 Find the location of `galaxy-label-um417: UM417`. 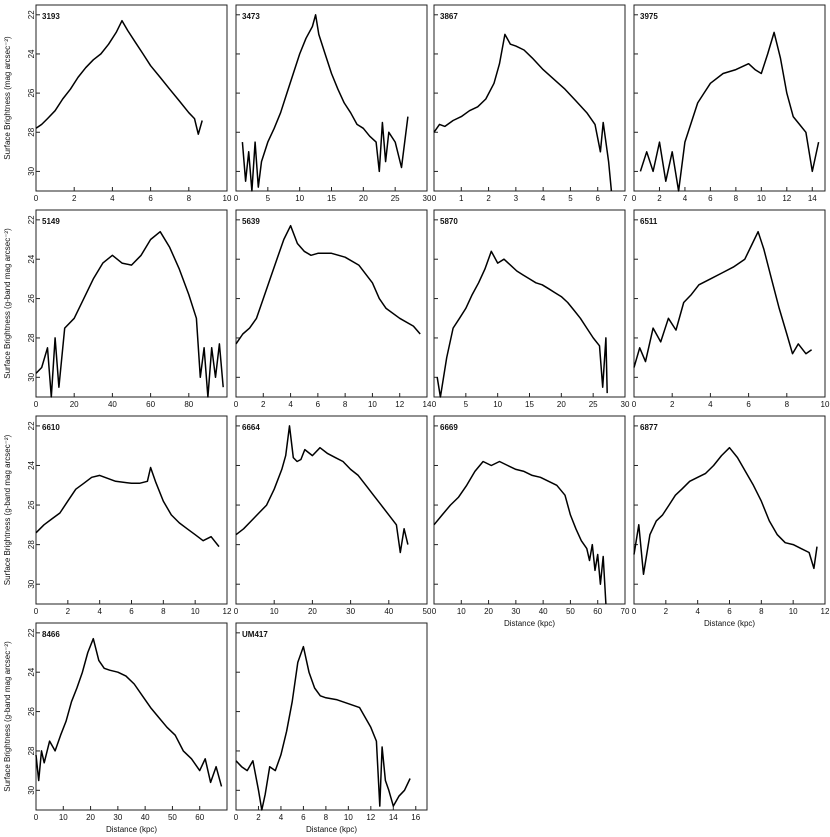

galaxy-label-um417: UM417 is located at coordinates (255, 634).